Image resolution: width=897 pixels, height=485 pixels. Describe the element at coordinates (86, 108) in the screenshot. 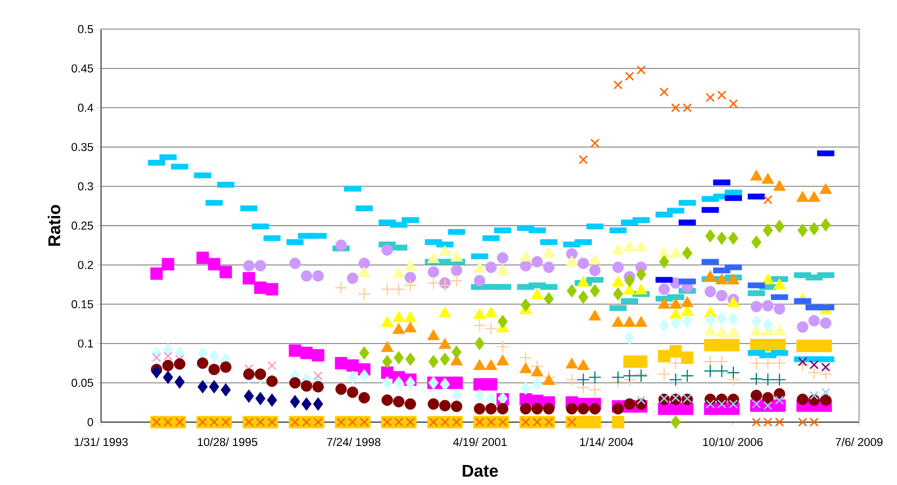

I see `y-tick-label: 0.4` at that location.